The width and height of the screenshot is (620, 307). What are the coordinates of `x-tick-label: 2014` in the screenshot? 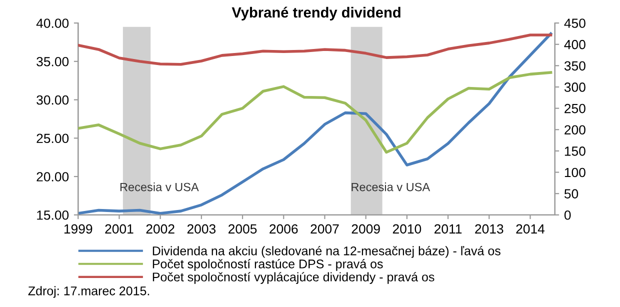 It's located at (530, 229).